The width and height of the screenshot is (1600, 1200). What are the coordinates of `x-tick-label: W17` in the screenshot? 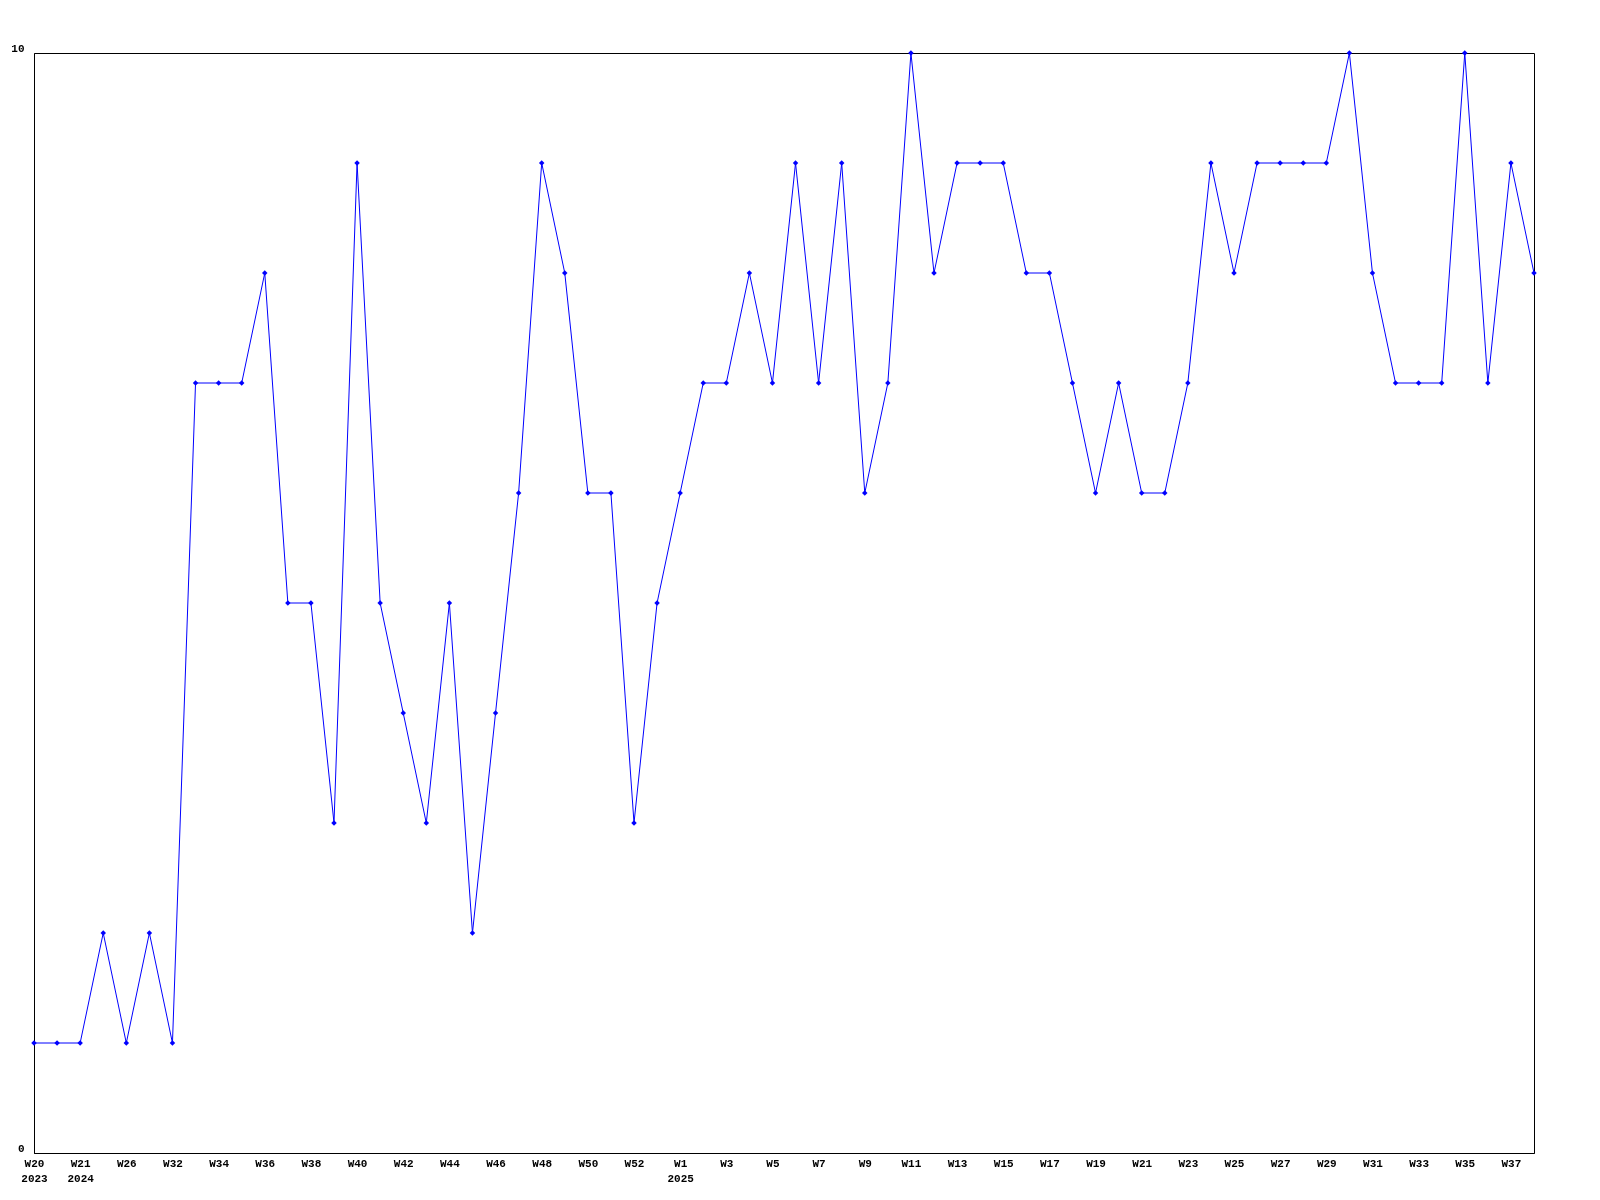 It's located at (1049, 1163).